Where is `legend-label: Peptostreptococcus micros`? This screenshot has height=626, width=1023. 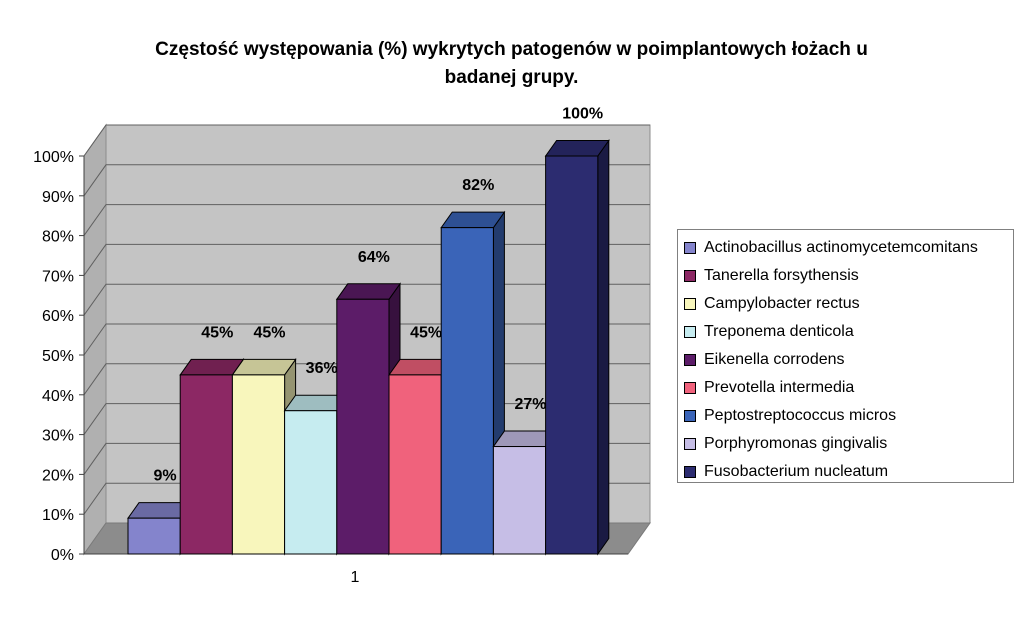 legend-label: Peptostreptococcus micros is located at coordinates (800, 415).